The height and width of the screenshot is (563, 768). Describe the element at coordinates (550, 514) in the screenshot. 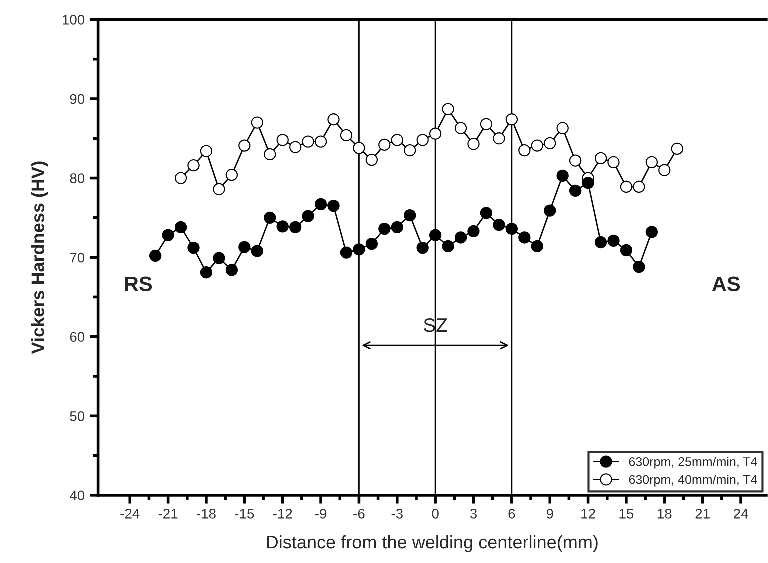

I see `x-tick-label: 9` at that location.